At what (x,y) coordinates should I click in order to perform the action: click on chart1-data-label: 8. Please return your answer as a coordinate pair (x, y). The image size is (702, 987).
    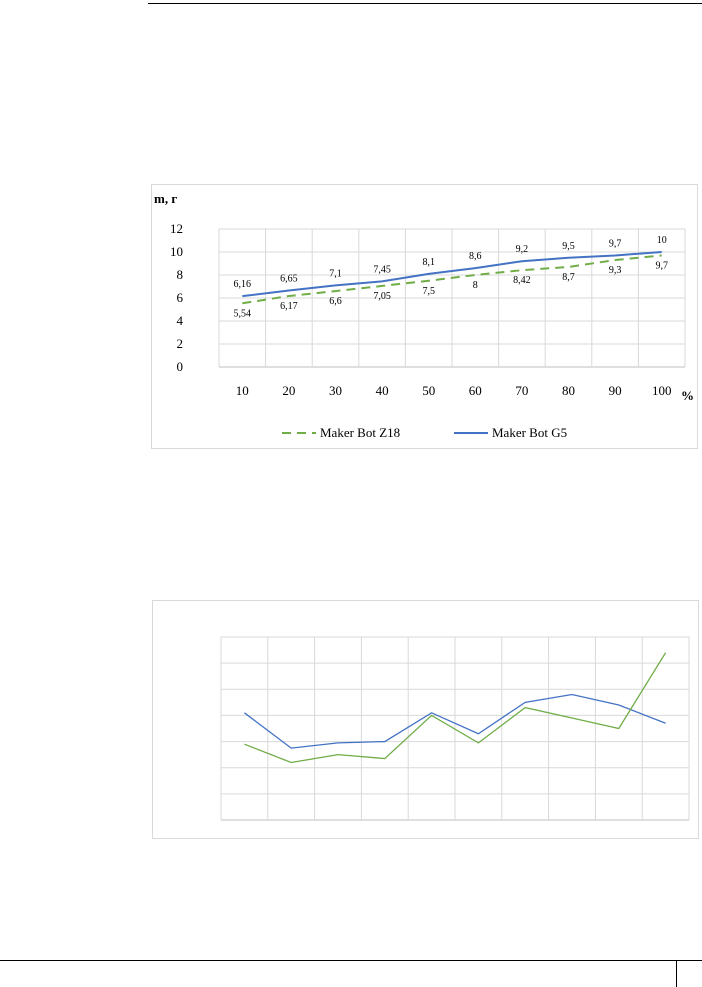
    Looking at the image, I should click on (475, 285).